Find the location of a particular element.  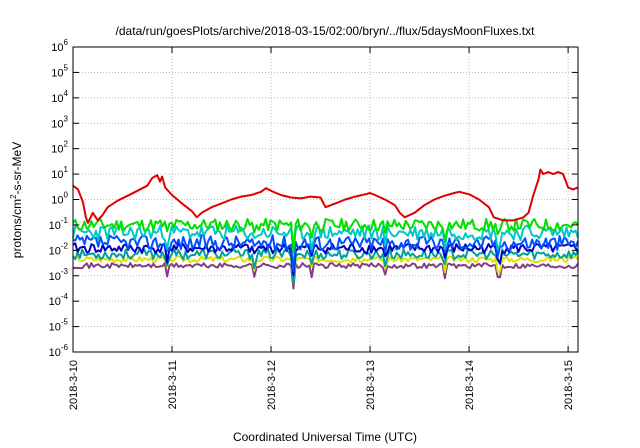

x-tick-label: 2018-3-11 is located at coordinates (173, 384).